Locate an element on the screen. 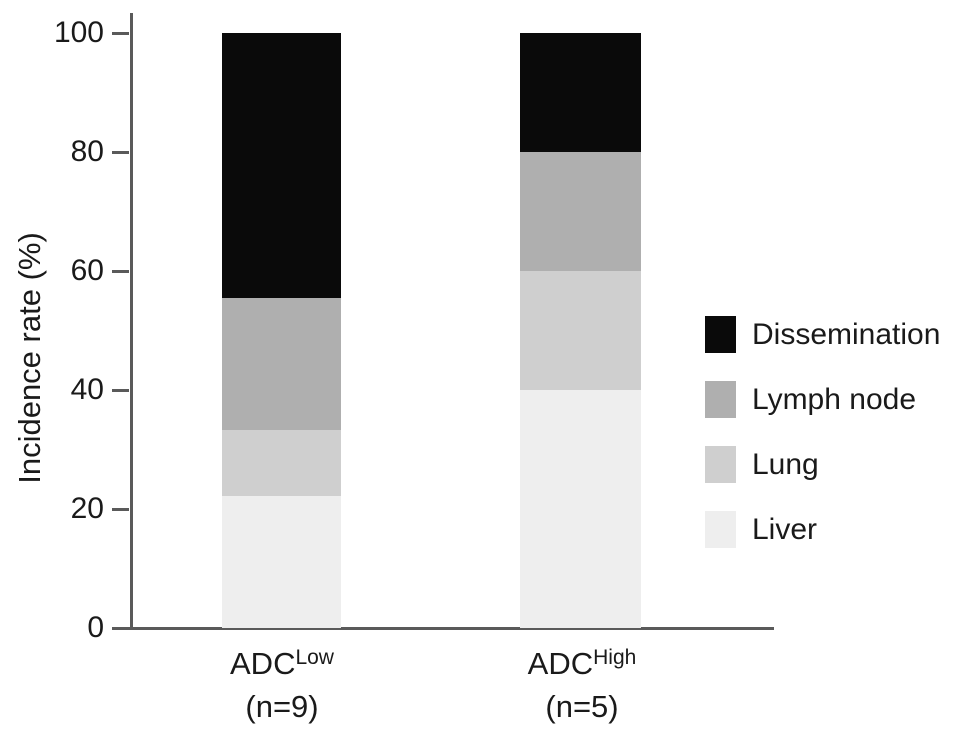 This screenshot has height=743, width=969. x-label-adc-low-line1: ADCLow is located at coordinates (282, 665).